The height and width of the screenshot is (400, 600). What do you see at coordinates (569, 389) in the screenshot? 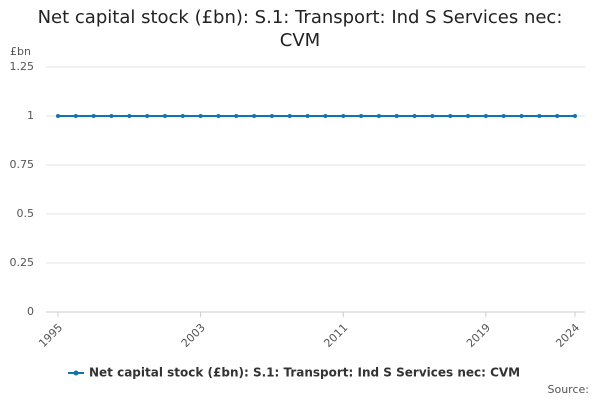
I see `source: Source:` at bounding box center [569, 389].